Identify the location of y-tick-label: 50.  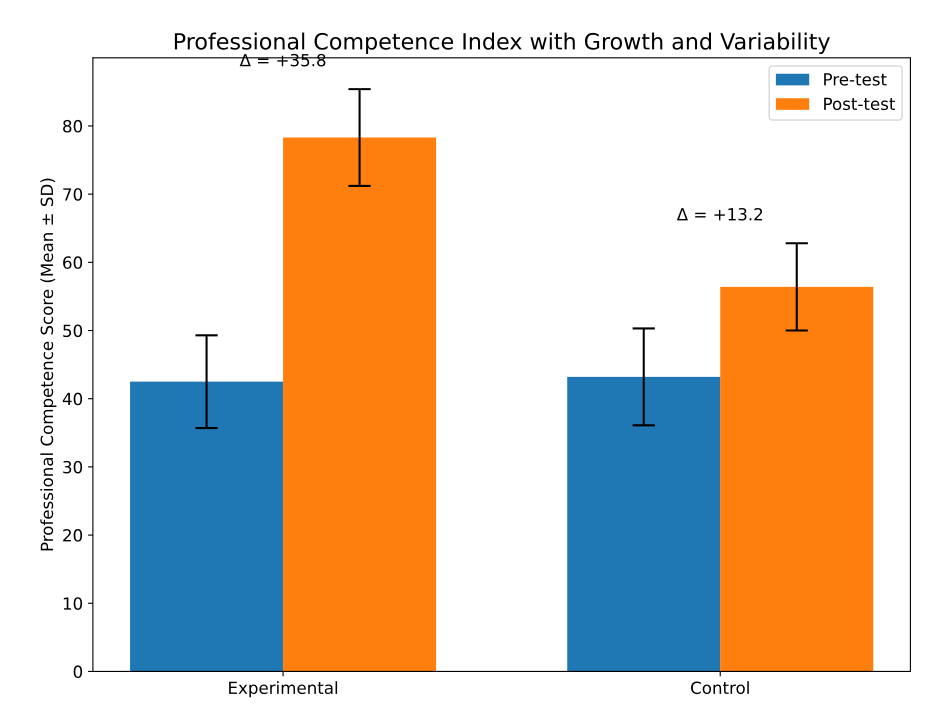
(72, 331).